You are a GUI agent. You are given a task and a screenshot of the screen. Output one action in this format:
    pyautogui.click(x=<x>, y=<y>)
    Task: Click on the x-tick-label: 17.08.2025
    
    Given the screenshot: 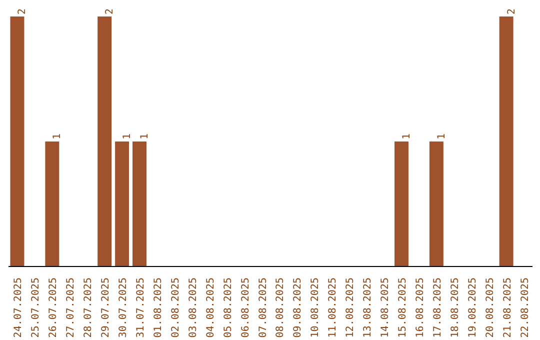 What is the action you would take?
    pyautogui.click(x=438, y=307)
    